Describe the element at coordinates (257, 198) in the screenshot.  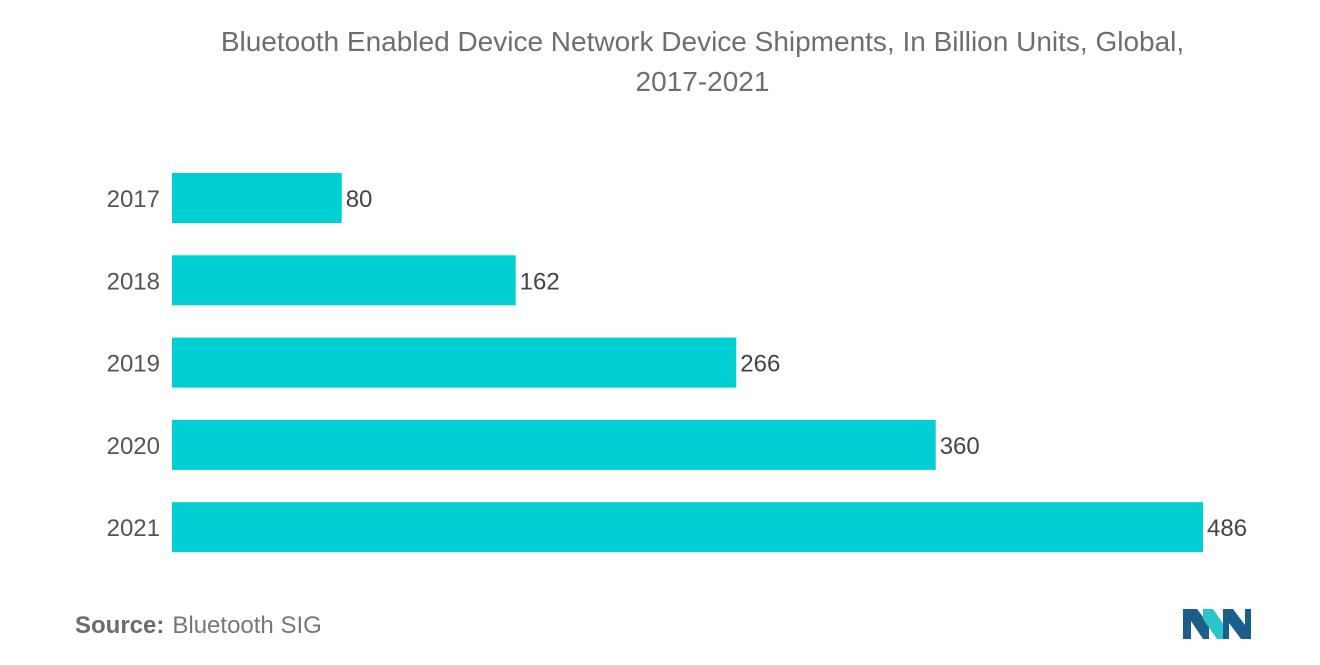
I see `bar-2017` at that location.